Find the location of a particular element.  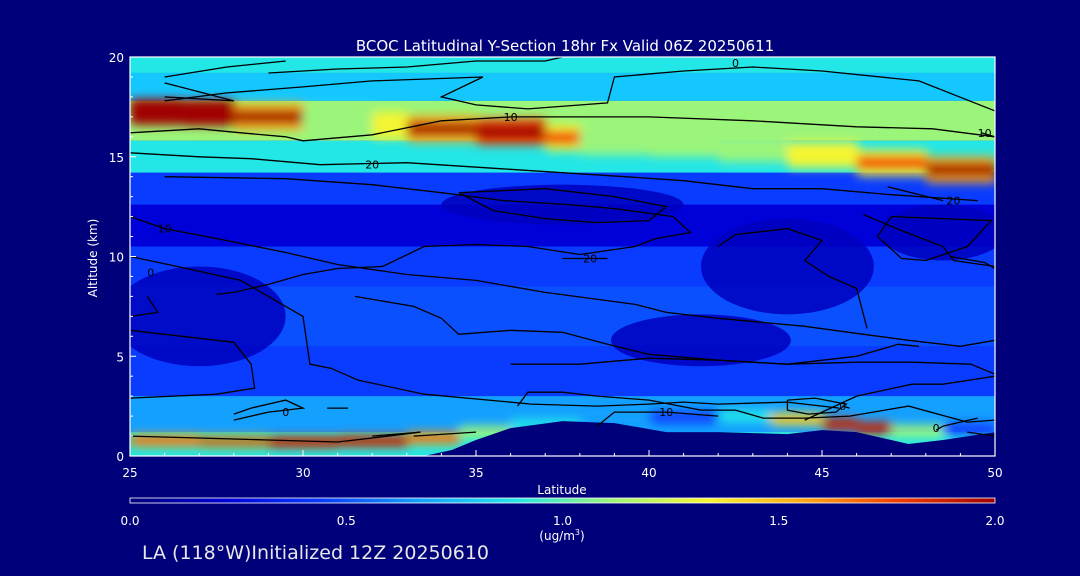

colorbar-tick-label: 2.0 is located at coordinates (994, 521).